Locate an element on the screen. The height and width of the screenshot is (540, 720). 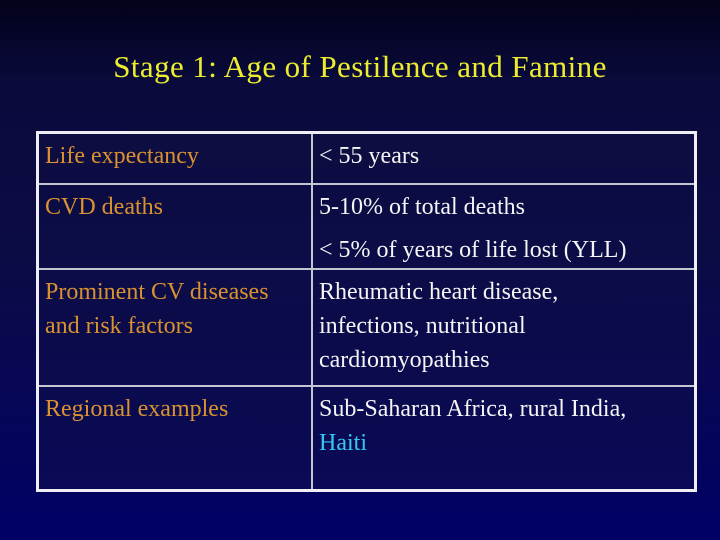
value-line: Sub-Saharan Africa, rural India, is located at coordinates (473, 409).